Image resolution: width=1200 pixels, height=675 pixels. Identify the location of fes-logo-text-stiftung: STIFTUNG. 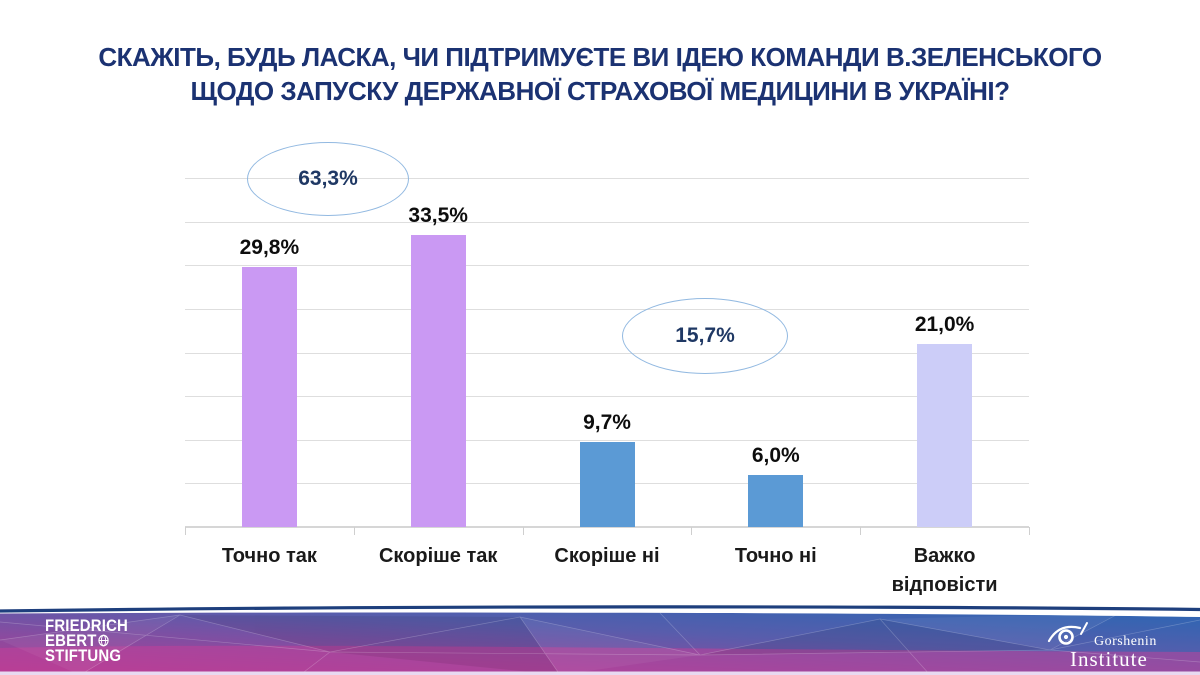
(83, 655).